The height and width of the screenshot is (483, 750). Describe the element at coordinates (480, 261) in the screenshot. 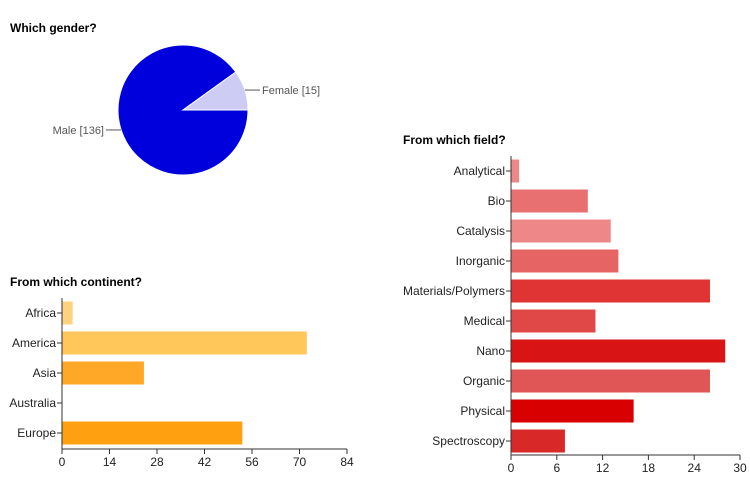

I see `field-category-label: Inorganic` at that location.